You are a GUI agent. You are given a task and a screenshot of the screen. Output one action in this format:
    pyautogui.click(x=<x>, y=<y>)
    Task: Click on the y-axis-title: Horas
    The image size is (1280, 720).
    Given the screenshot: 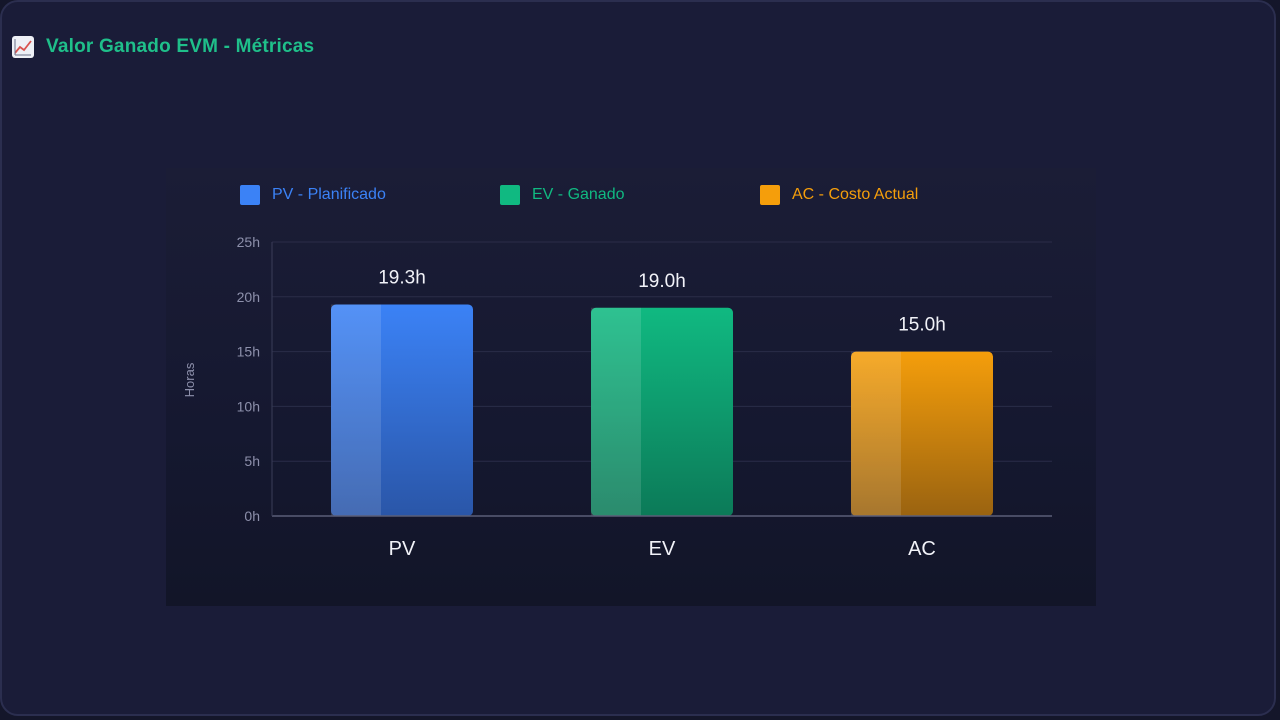 What is the action you would take?
    pyautogui.click(x=189, y=379)
    